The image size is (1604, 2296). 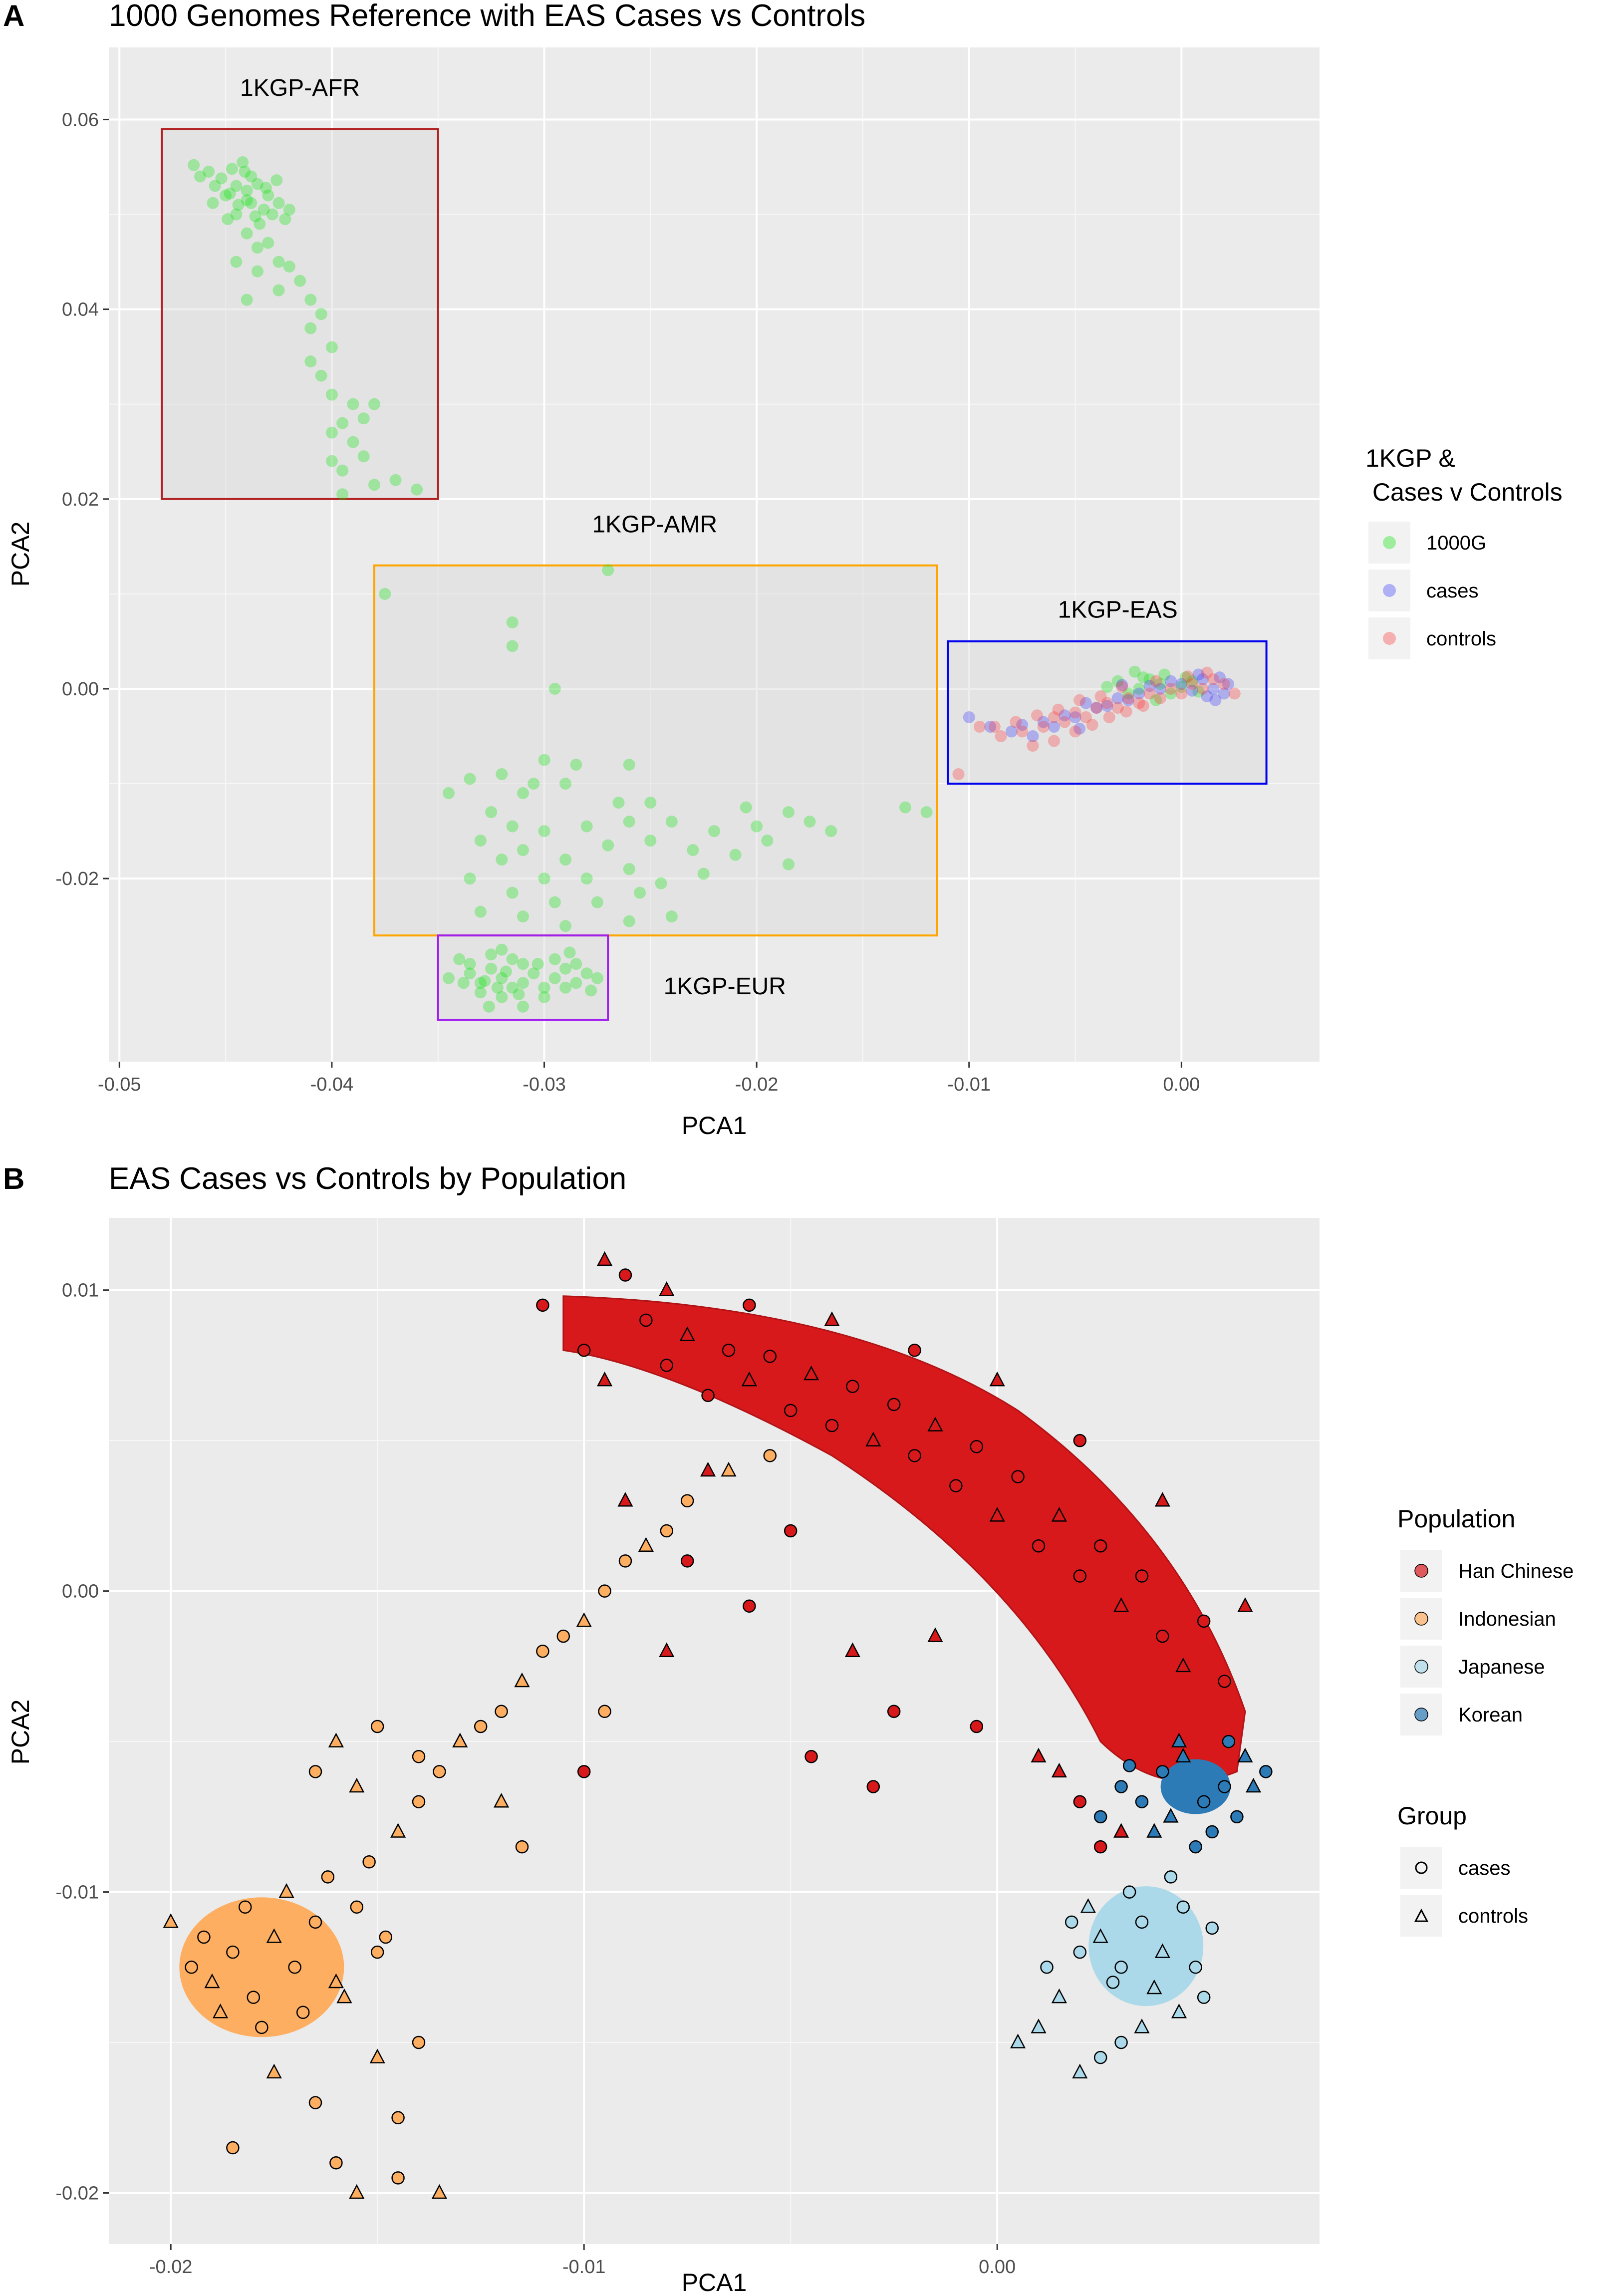 What do you see at coordinates (1464, 492) in the screenshot?
I see `legend-a-title-line-2: Cases v Controls` at bounding box center [1464, 492].